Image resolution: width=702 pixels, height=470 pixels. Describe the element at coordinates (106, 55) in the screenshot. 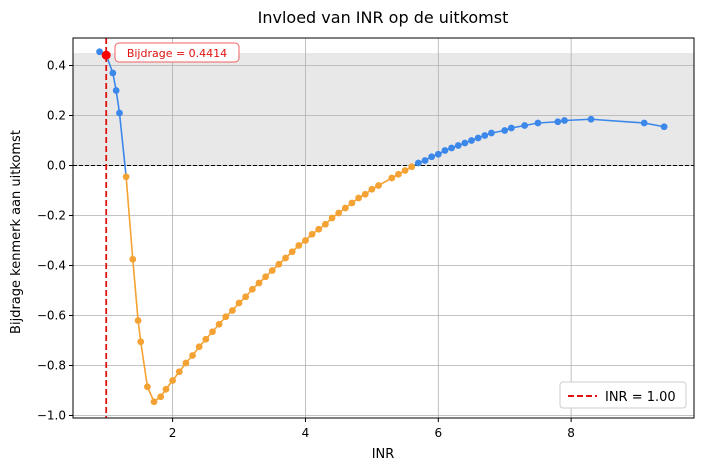

I see `highlight-point` at that location.